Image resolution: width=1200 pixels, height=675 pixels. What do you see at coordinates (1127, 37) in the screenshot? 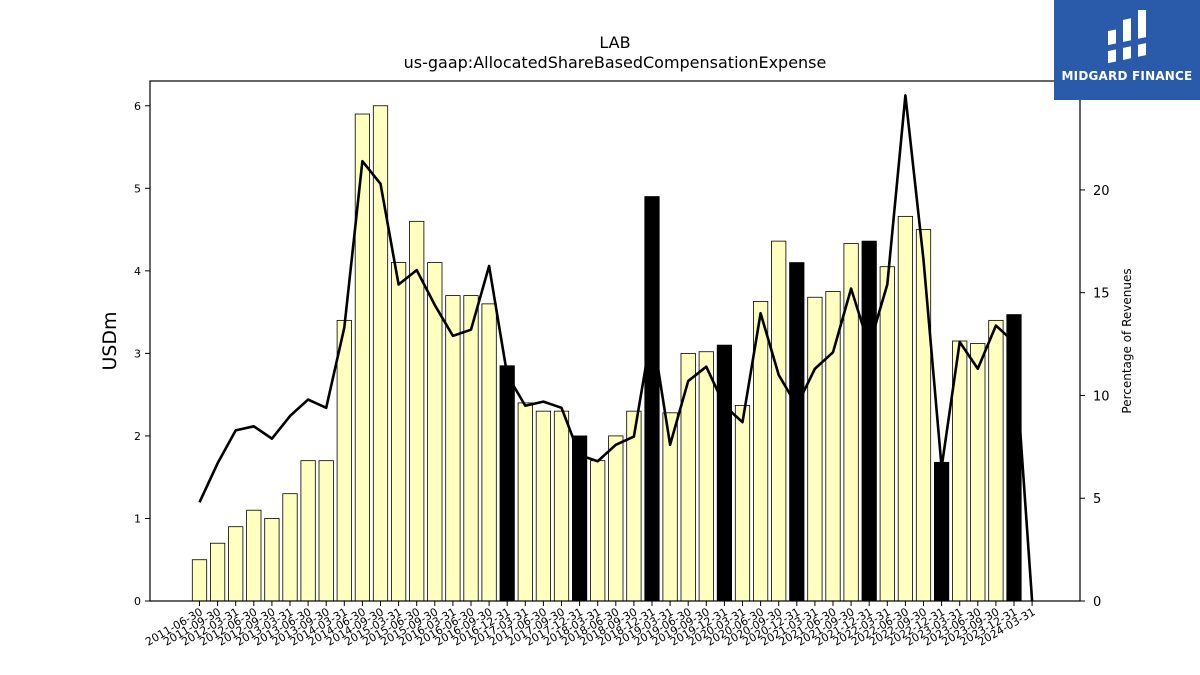
I see `midgard-logo-icon` at bounding box center [1127, 37].